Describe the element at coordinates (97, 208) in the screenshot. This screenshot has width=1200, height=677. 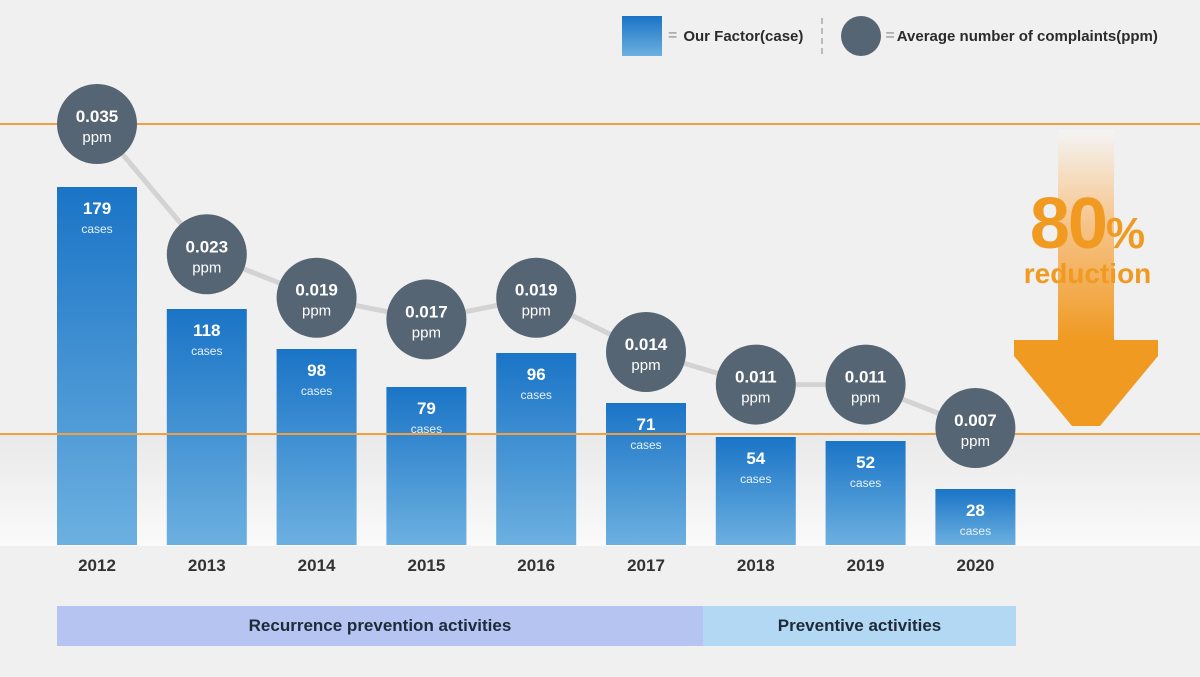
I see `bar-value: 179` at that location.